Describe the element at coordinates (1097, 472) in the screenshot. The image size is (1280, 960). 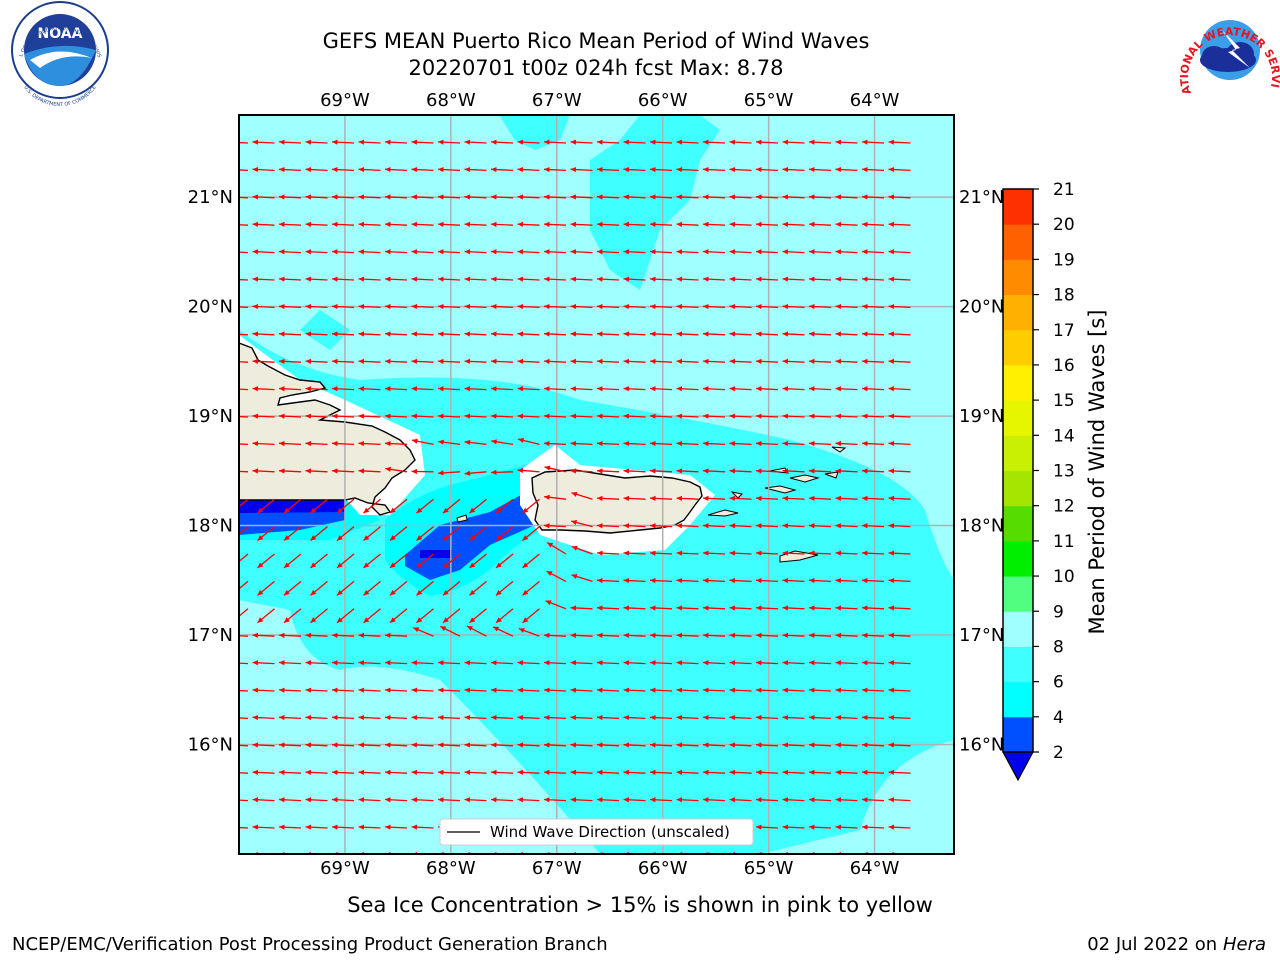
I see `colorbar-label: Mean Period of Wind Waves [s]` at that location.